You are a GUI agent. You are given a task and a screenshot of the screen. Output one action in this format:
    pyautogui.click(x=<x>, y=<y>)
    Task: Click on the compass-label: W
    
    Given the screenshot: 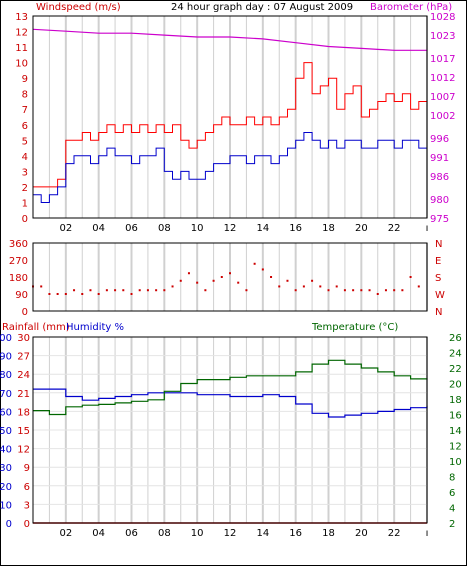 What is the action you would take?
    pyautogui.click(x=440, y=295)
    